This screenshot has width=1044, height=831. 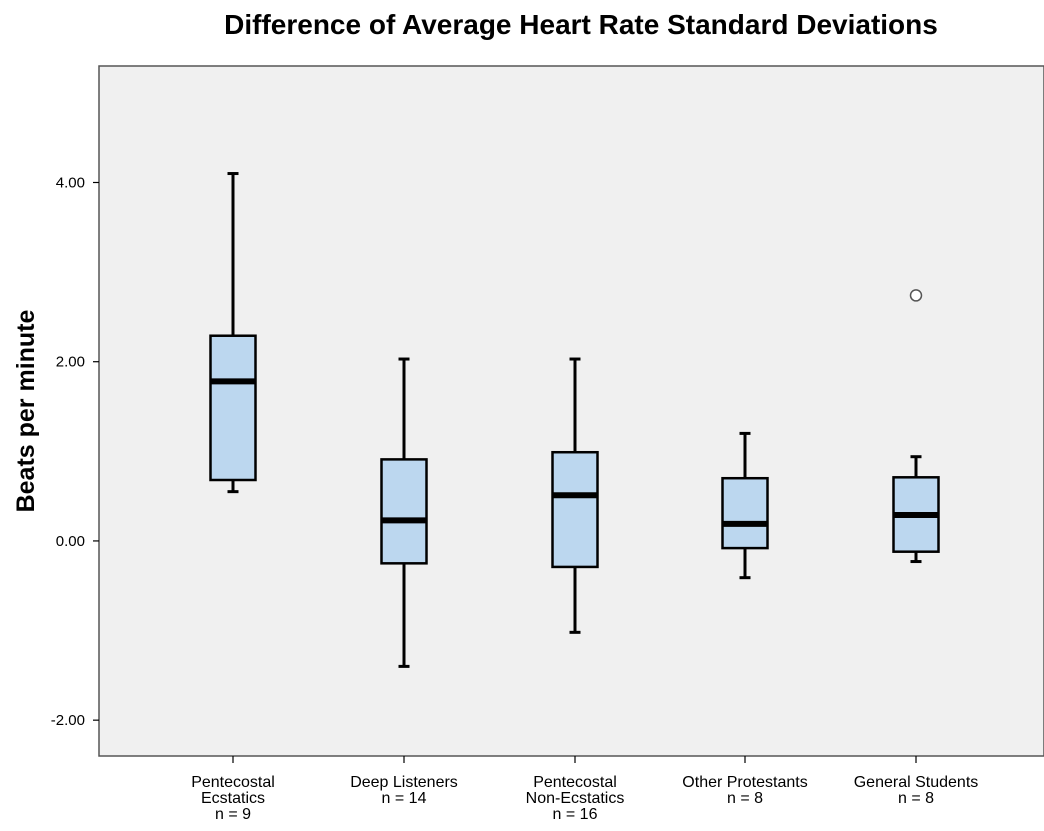 I want to click on y-tick-label: -2.00, so click(x=68, y=720).